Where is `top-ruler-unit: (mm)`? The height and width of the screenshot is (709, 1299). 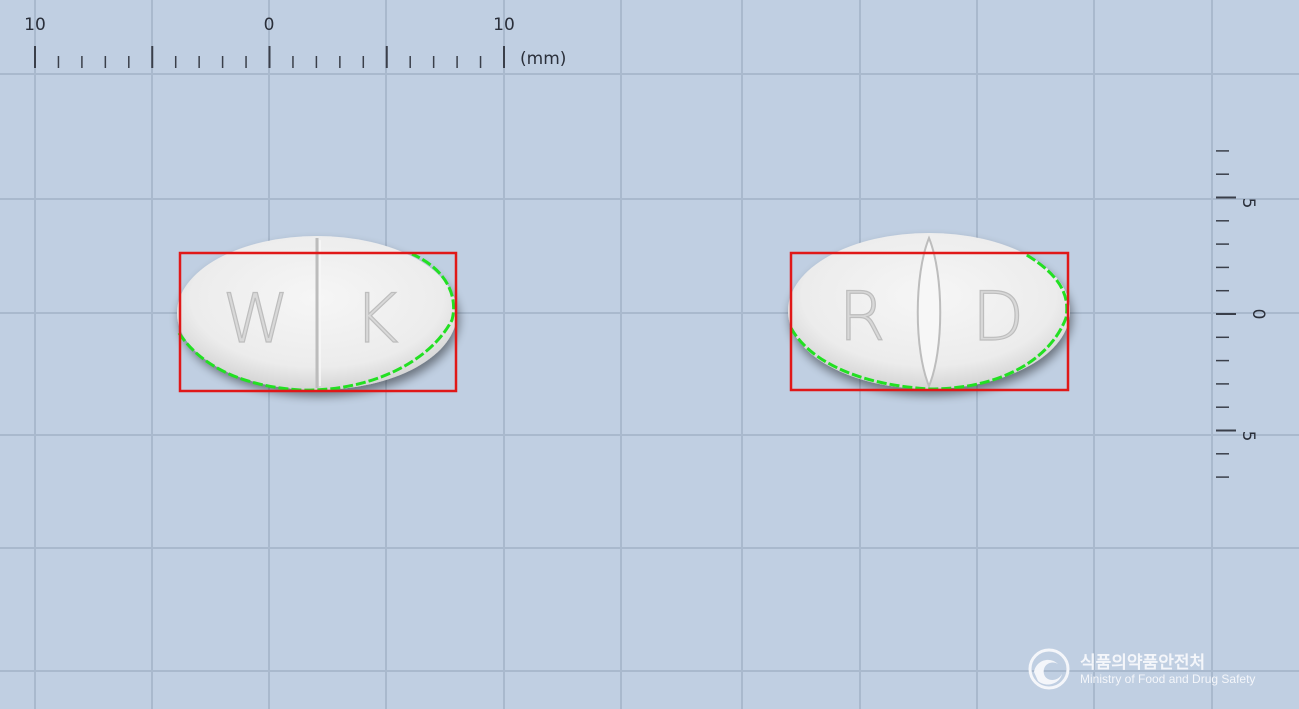
top-ruler-unit: (mm) is located at coordinates (543, 59).